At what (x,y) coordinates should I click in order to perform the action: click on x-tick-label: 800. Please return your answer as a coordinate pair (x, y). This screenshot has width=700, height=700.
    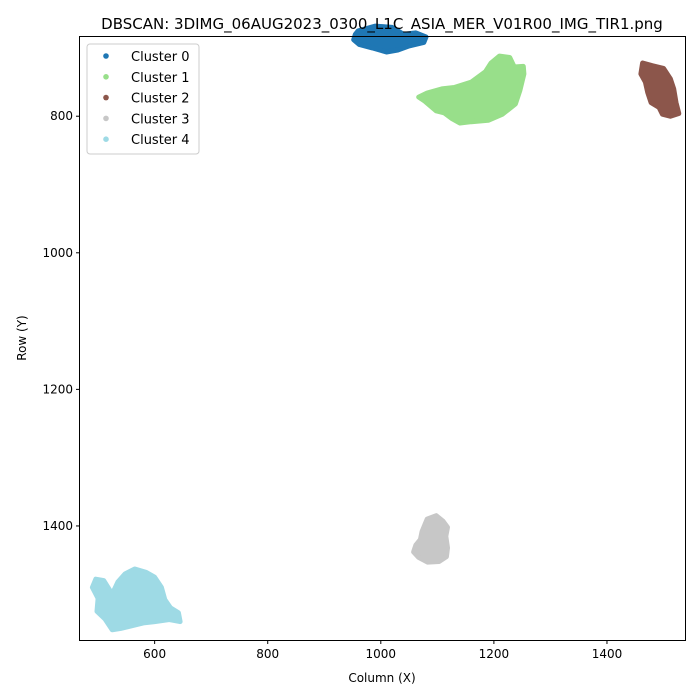
    Looking at the image, I should click on (267, 654).